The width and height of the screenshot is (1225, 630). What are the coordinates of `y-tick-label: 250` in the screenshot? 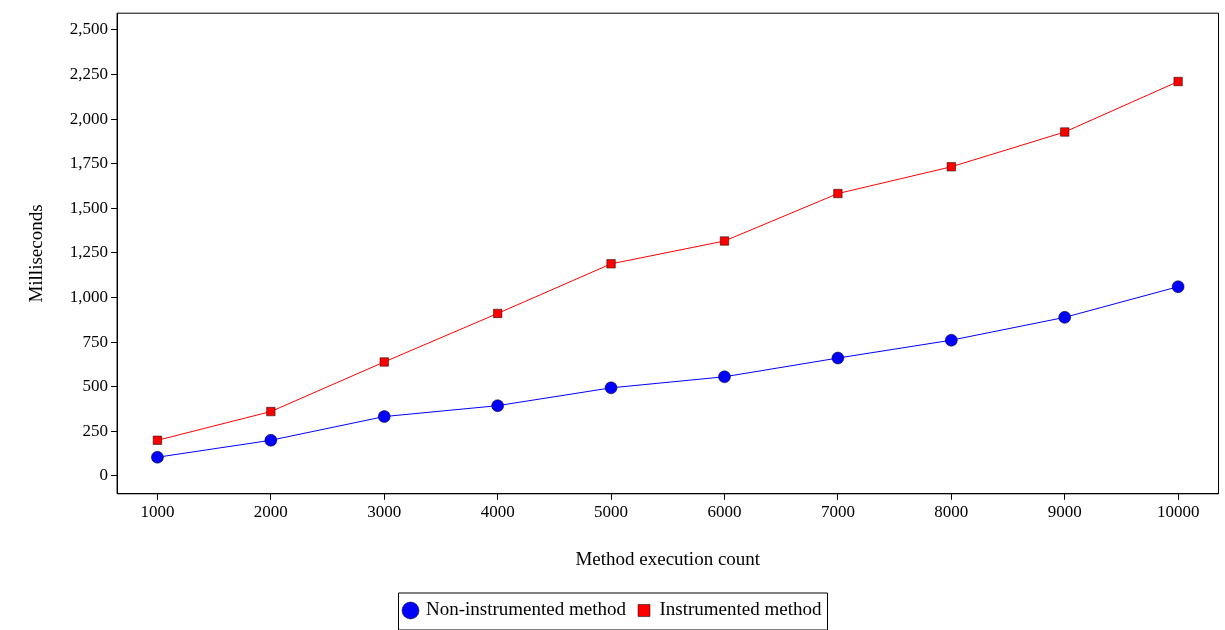 It's located at (95, 430).